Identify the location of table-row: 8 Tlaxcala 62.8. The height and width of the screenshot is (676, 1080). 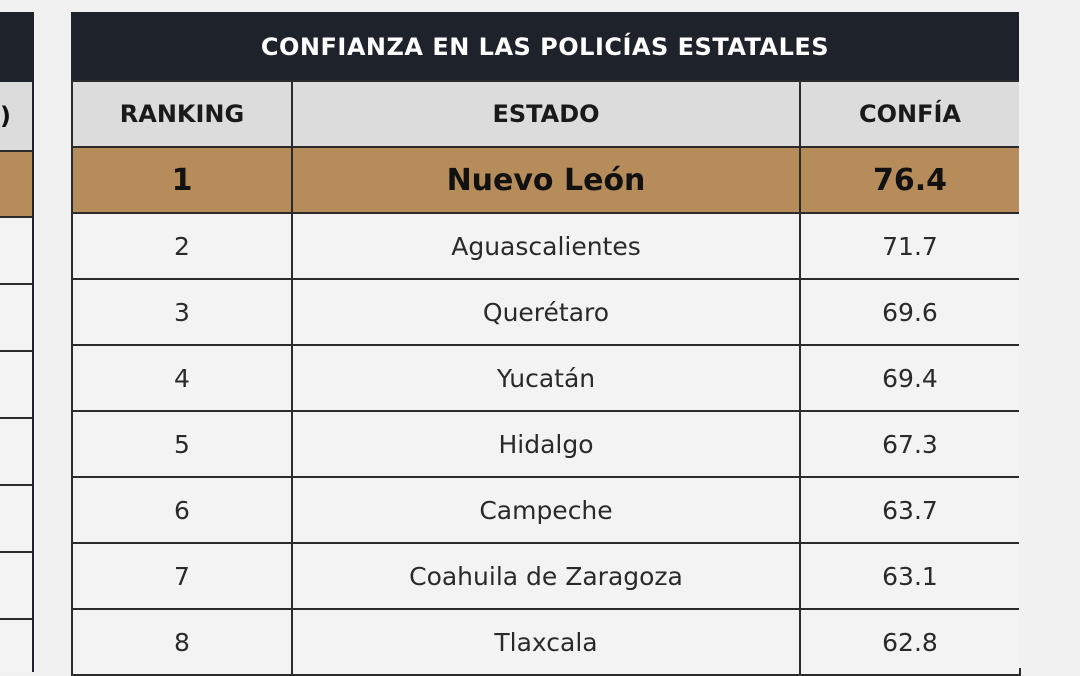
(546, 642).